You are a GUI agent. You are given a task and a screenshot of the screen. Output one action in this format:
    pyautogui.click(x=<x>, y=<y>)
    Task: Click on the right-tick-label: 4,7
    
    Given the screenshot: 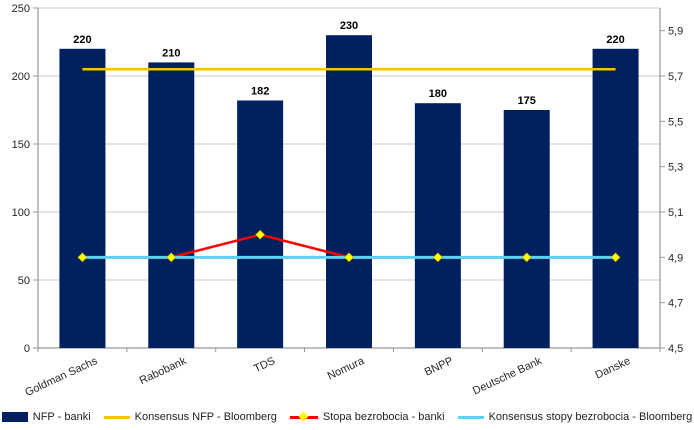 What is the action you would take?
    pyautogui.click(x=675, y=304)
    